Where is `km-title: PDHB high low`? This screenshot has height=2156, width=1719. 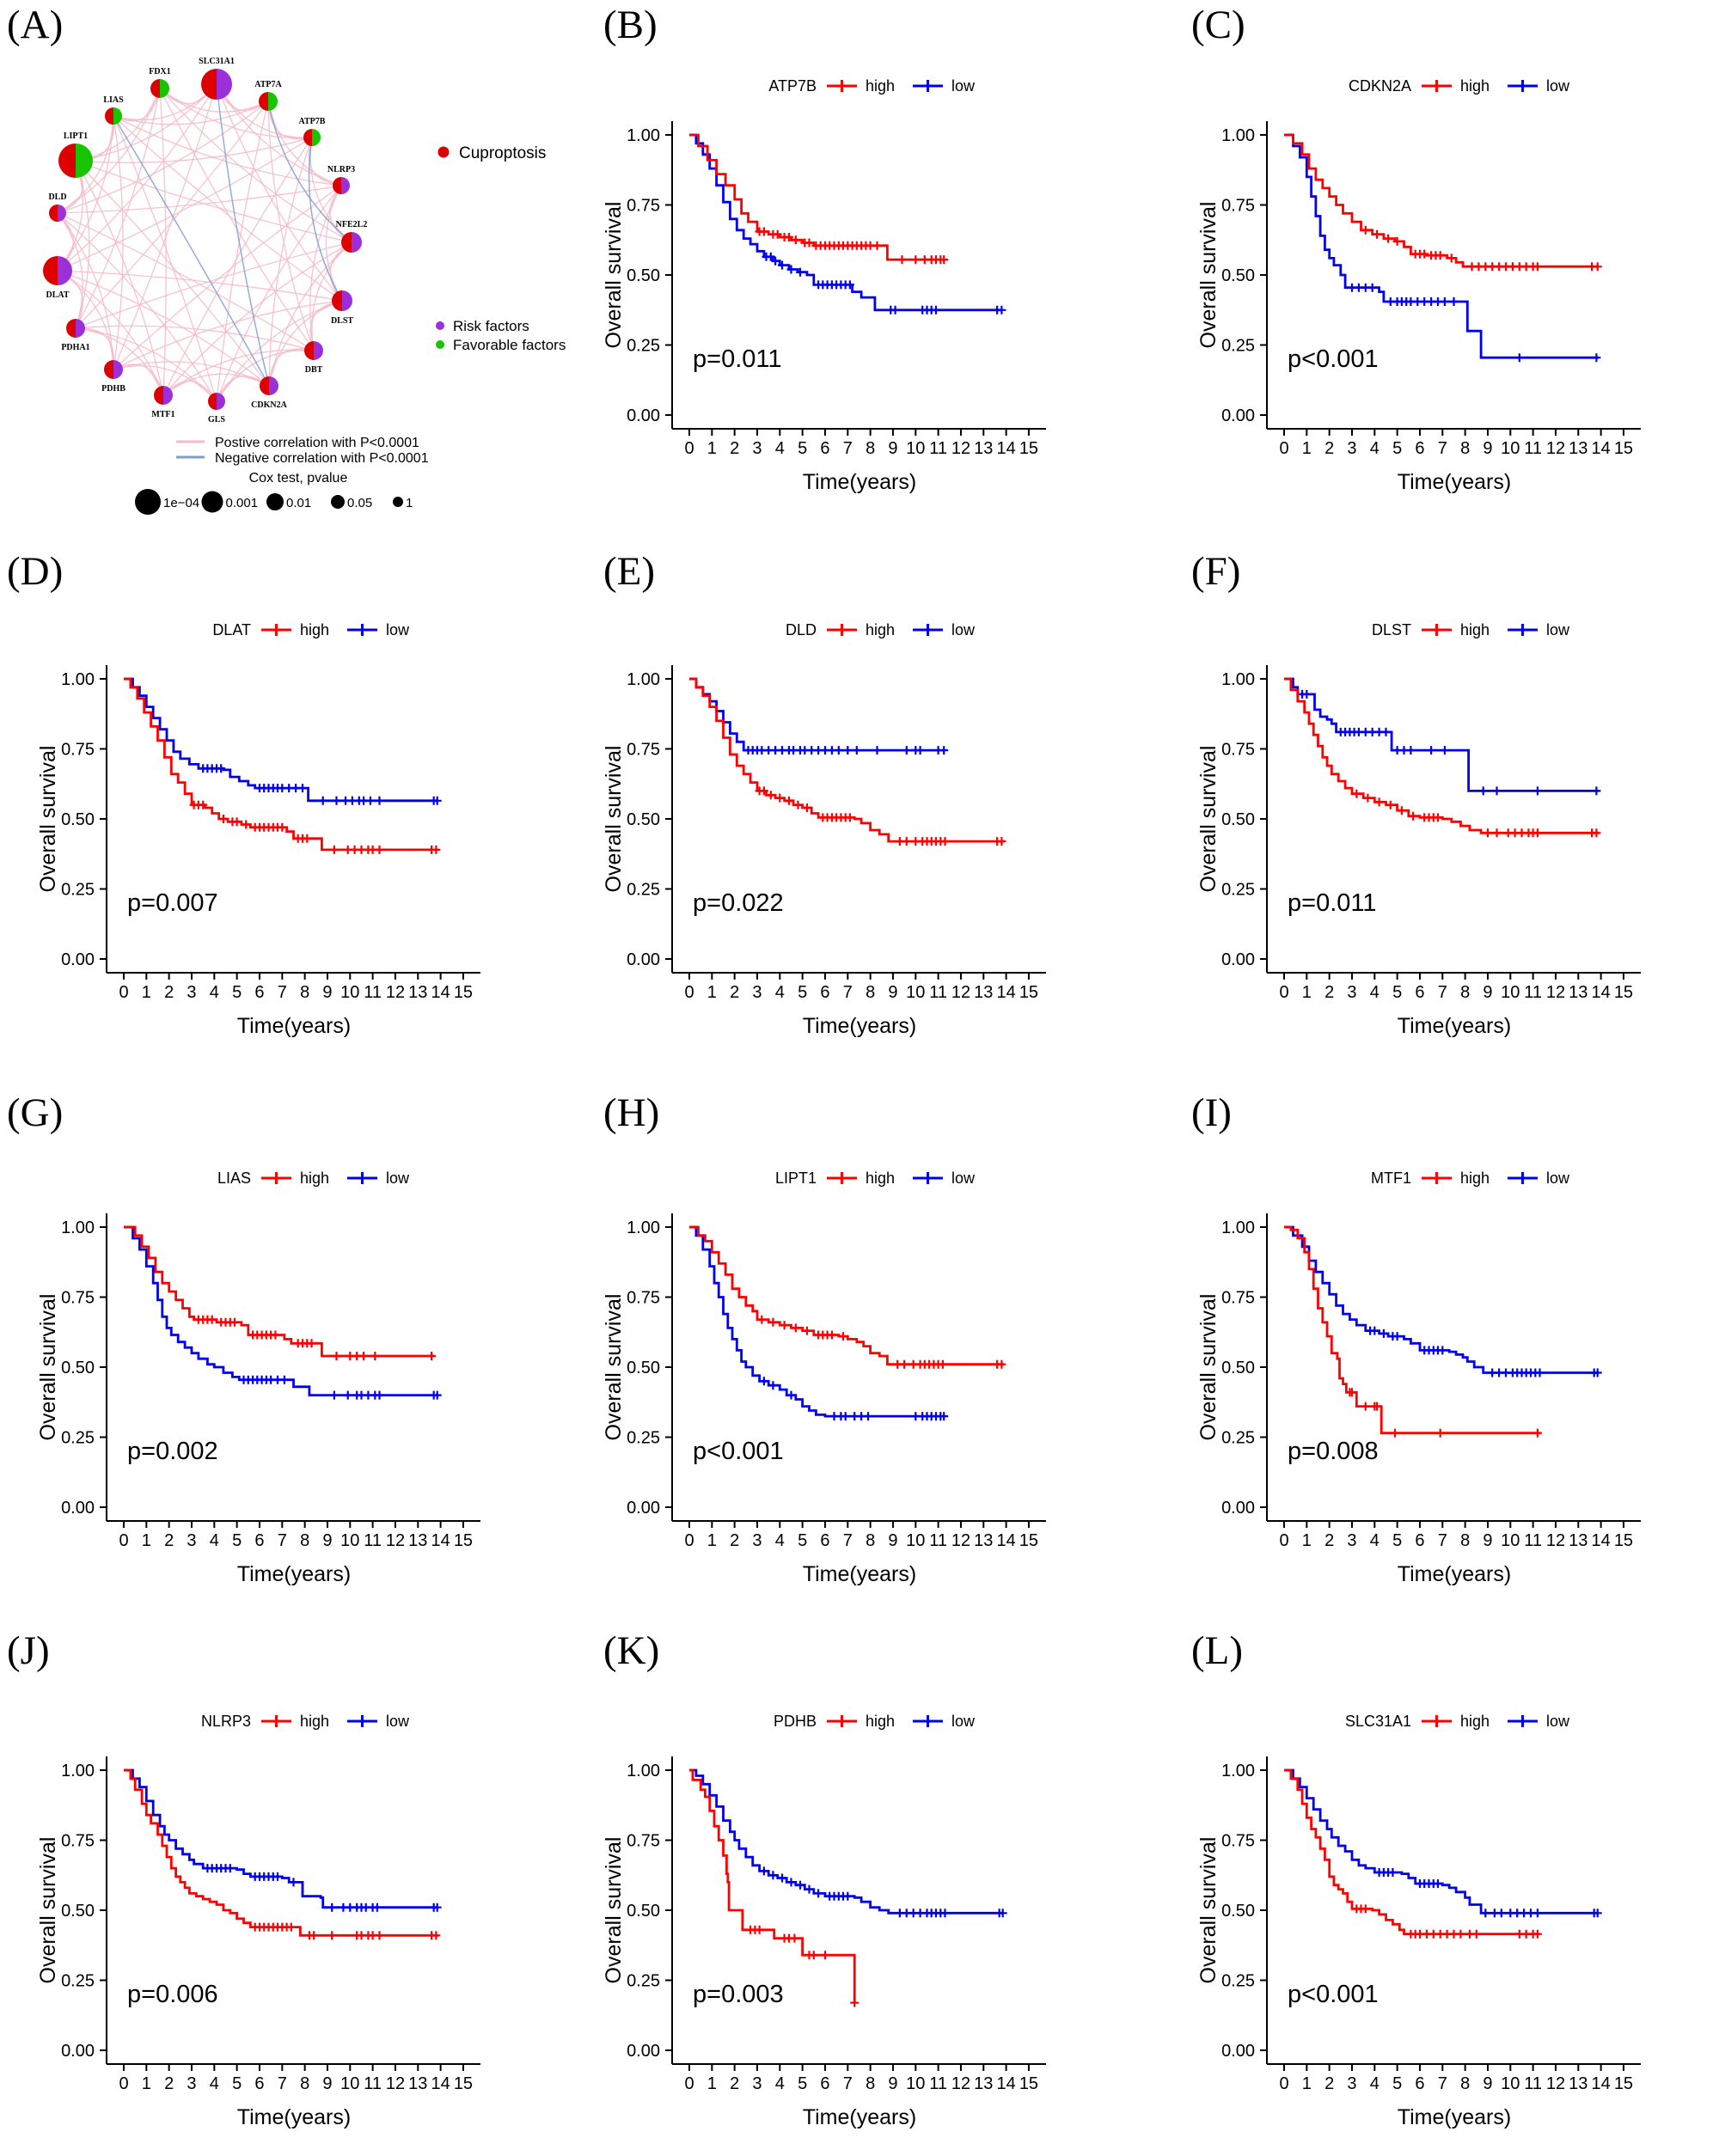 km-title: PDHB high low is located at coordinates (875, 1721).